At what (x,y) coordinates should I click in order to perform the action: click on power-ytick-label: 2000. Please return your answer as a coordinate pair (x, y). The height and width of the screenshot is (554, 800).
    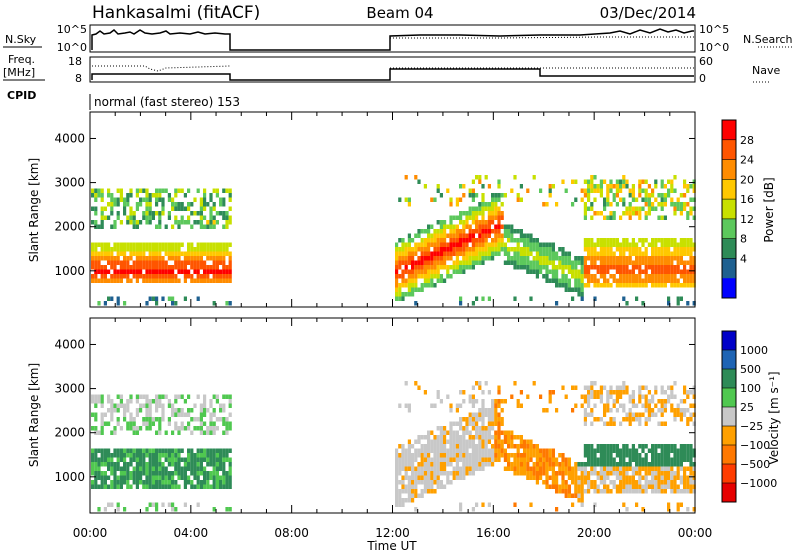
    Looking at the image, I should click on (69, 227).